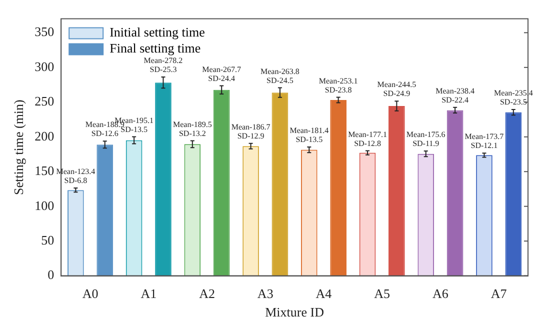 The height and width of the screenshot is (329, 550). I want to click on y-tick-label: 100, so click(44, 205).